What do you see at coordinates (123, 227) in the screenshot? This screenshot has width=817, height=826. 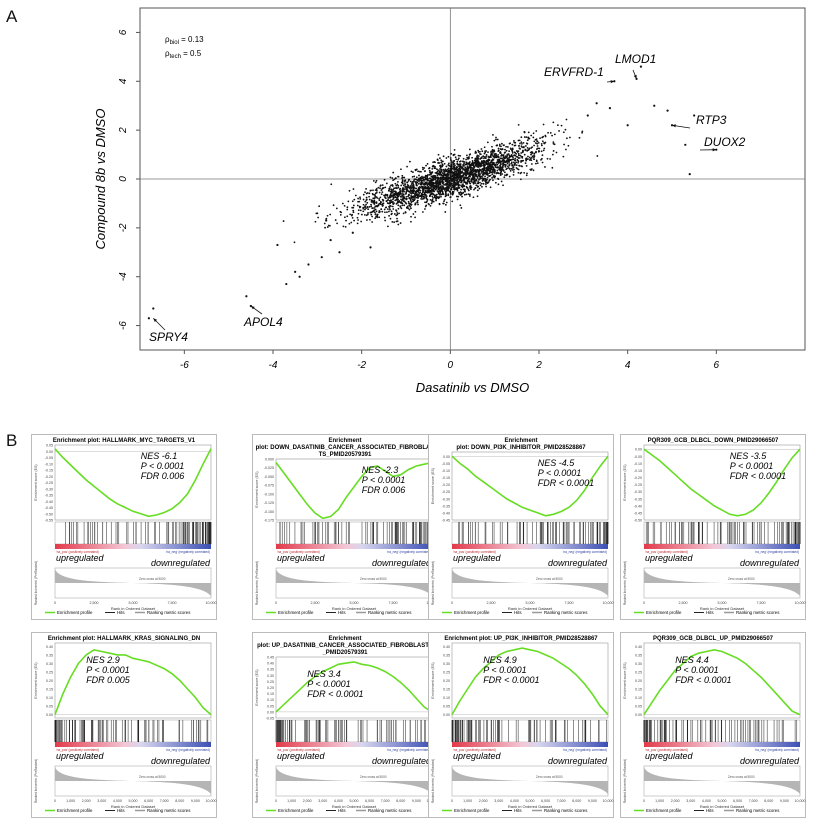 I see `y-tick-label: -2` at bounding box center [123, 227].